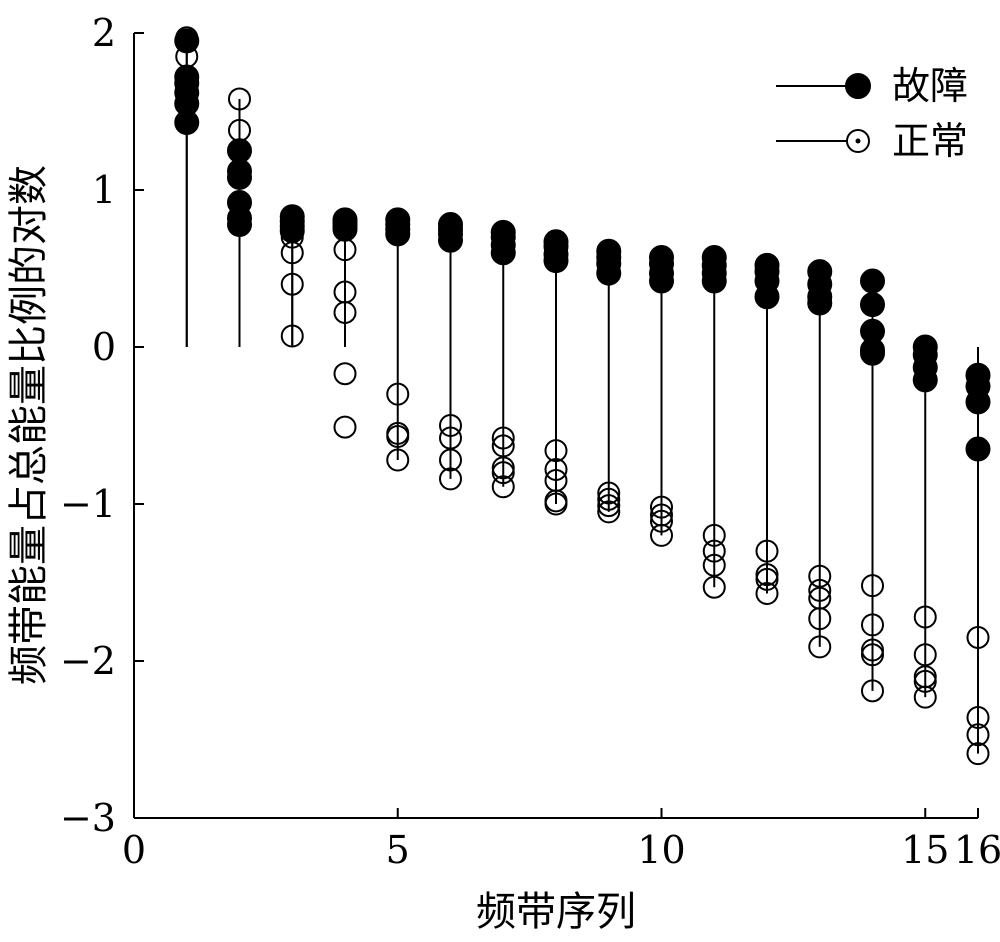  Describe the element at coordinates (930, 141) in the screenshot. I see `legend-normal-label: 正常` at that location.